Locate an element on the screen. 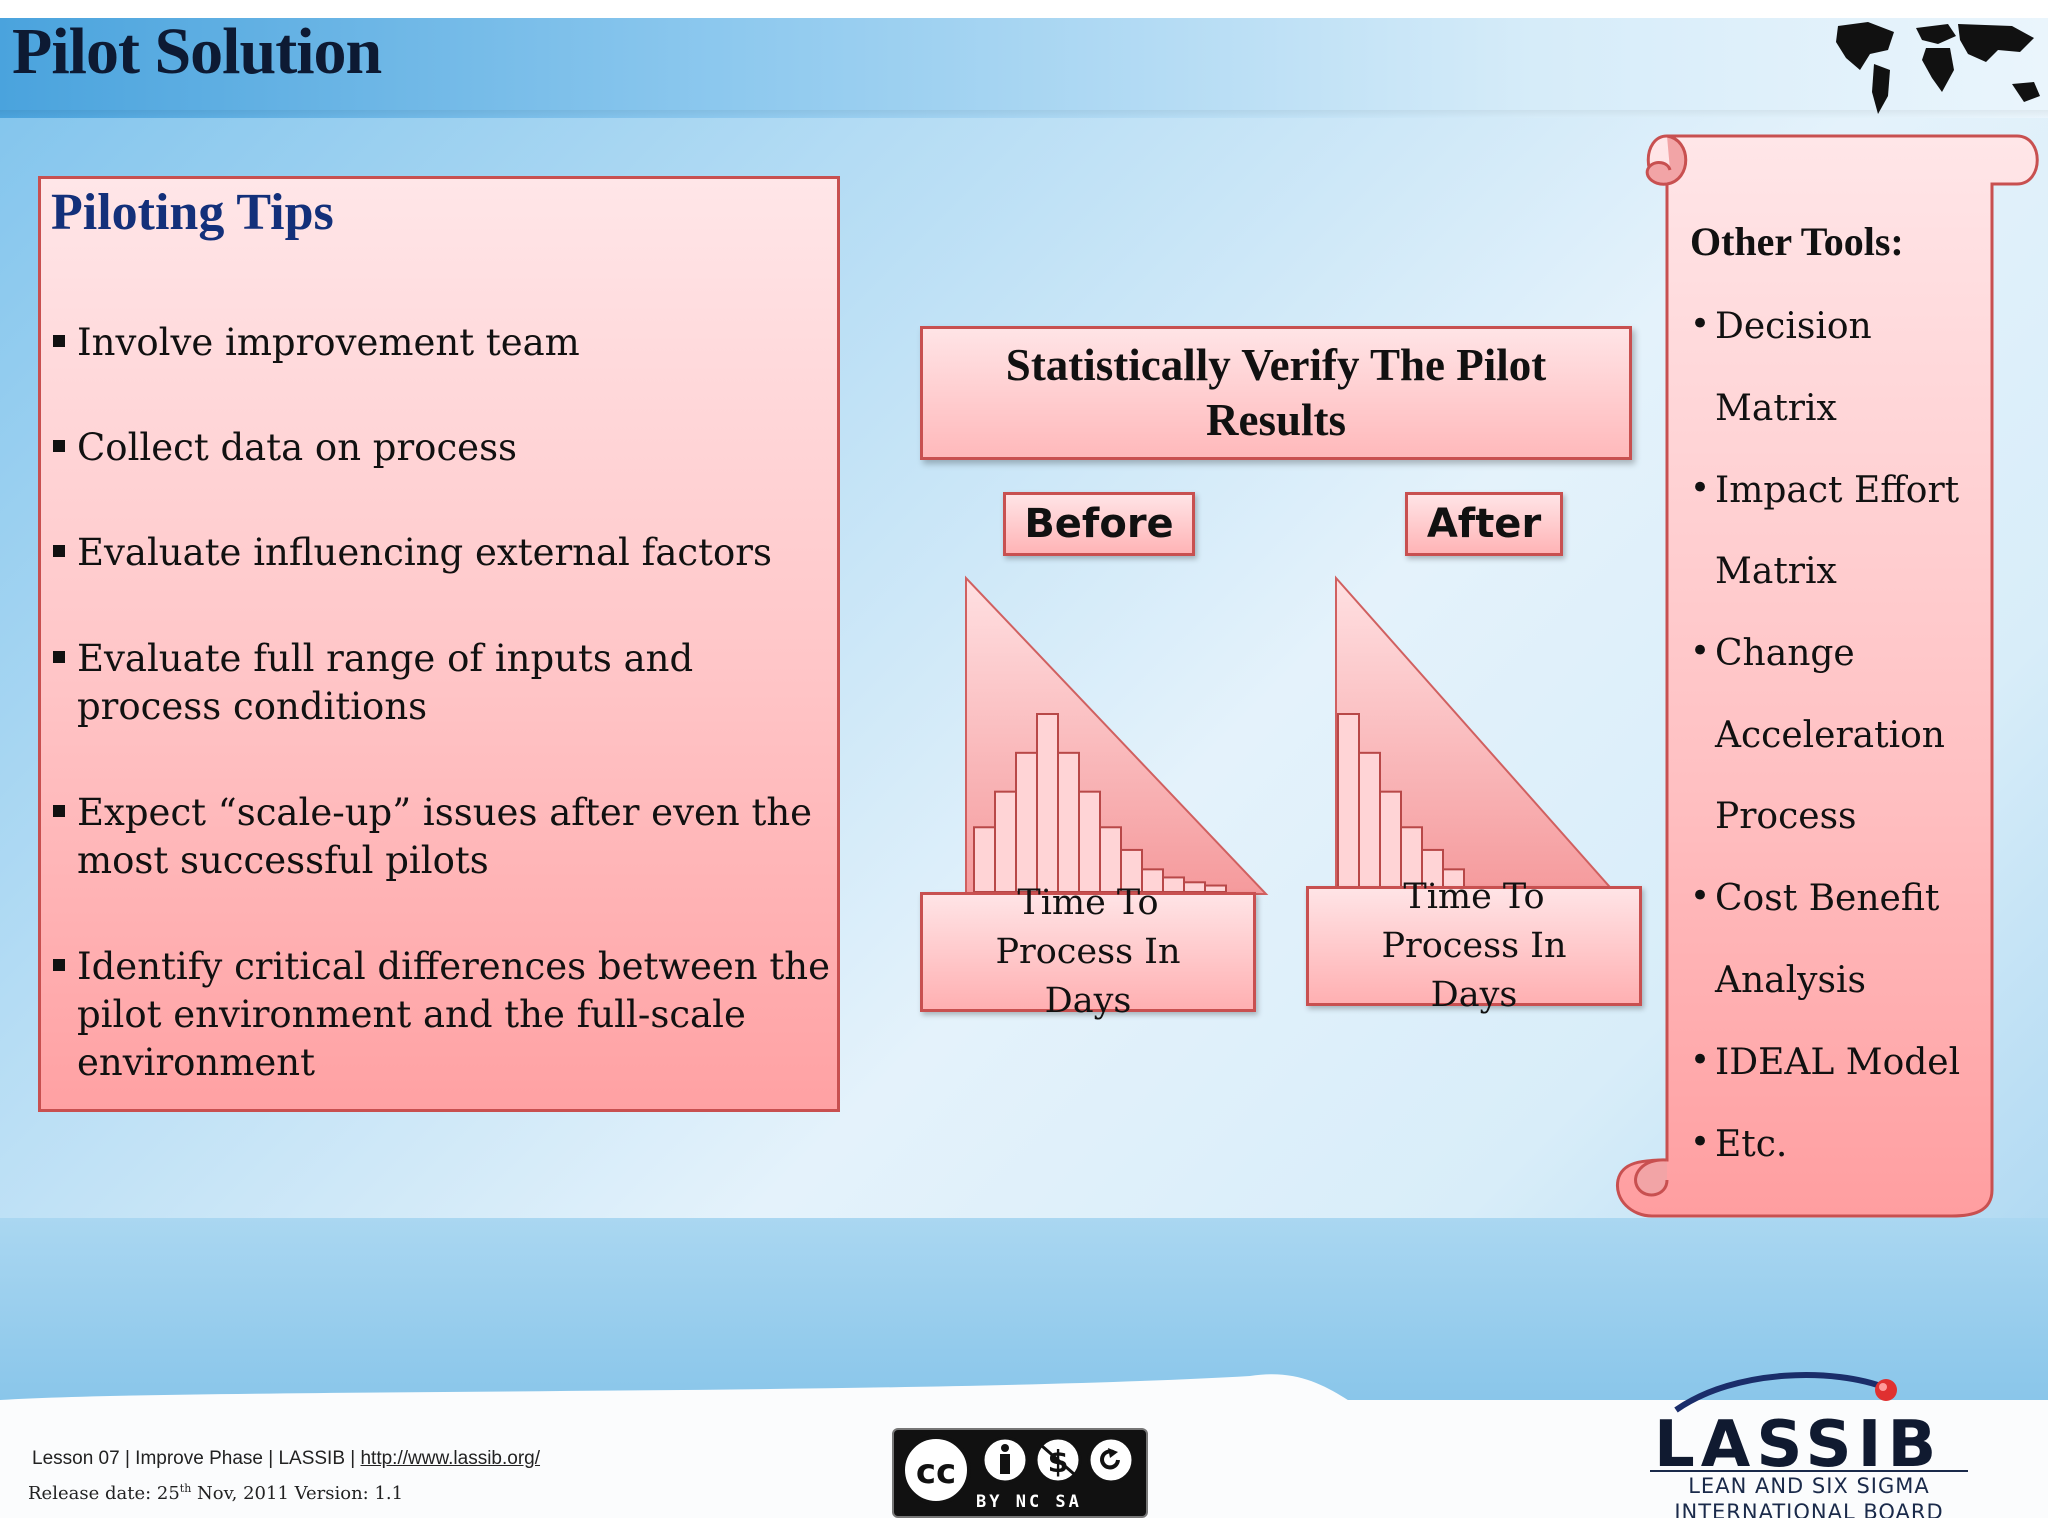 This screenshot has width=2048, height=1536. tool-item-continued: Analysis is located at coordinates (1790, 980).